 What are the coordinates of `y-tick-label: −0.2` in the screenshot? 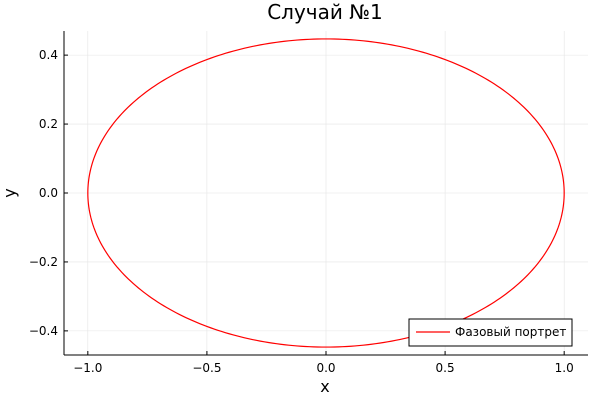 It's located at (43, 262).